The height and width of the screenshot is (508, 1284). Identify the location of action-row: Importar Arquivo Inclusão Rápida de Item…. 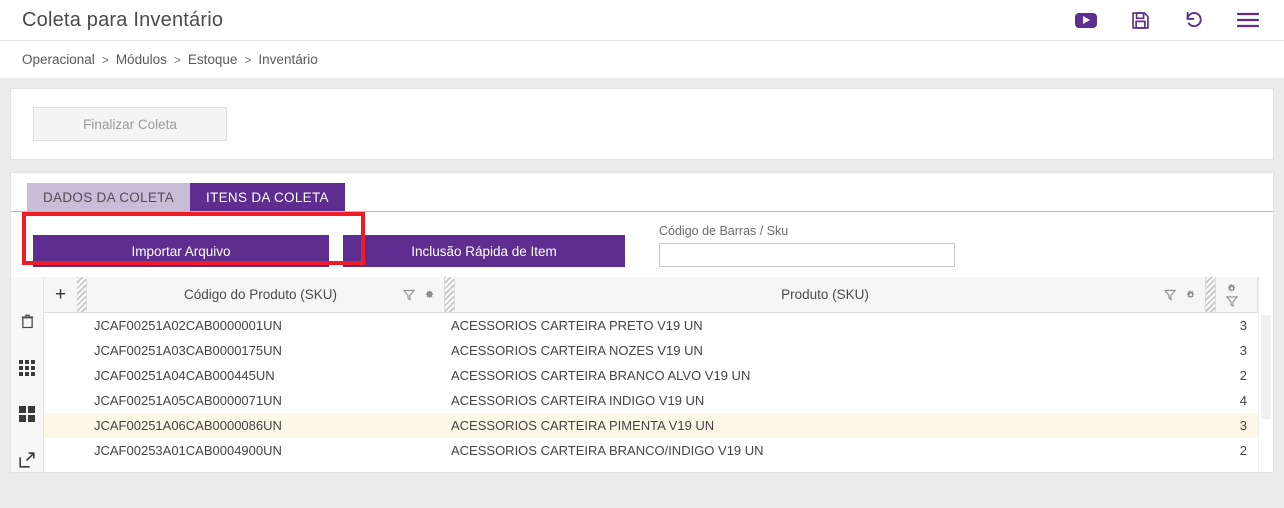
(642, 244).